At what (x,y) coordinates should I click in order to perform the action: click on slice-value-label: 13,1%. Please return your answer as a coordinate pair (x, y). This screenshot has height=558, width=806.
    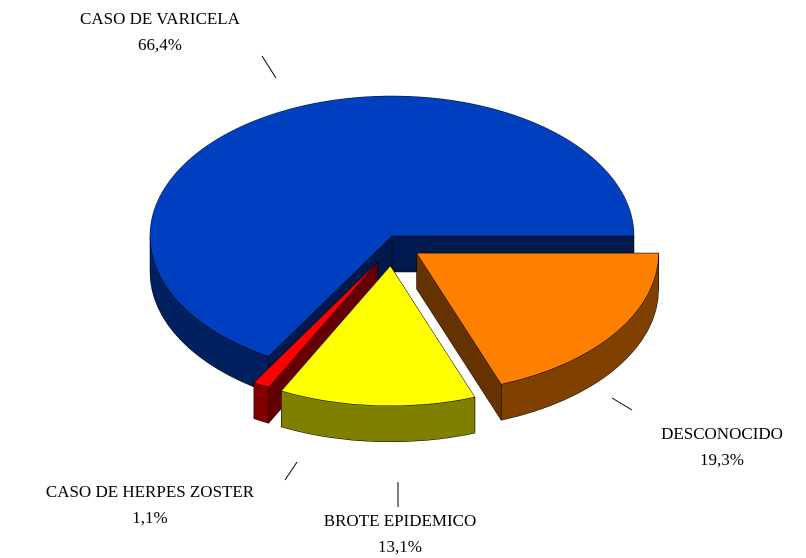
    Looking at the image, I should click on (400, 546).